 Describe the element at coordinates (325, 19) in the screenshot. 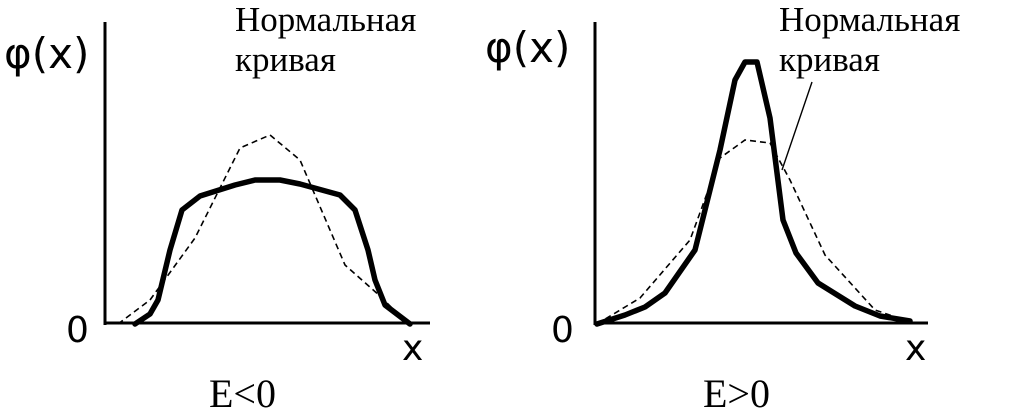

I see `left-curve-label-line1: Нормальная` at that location.